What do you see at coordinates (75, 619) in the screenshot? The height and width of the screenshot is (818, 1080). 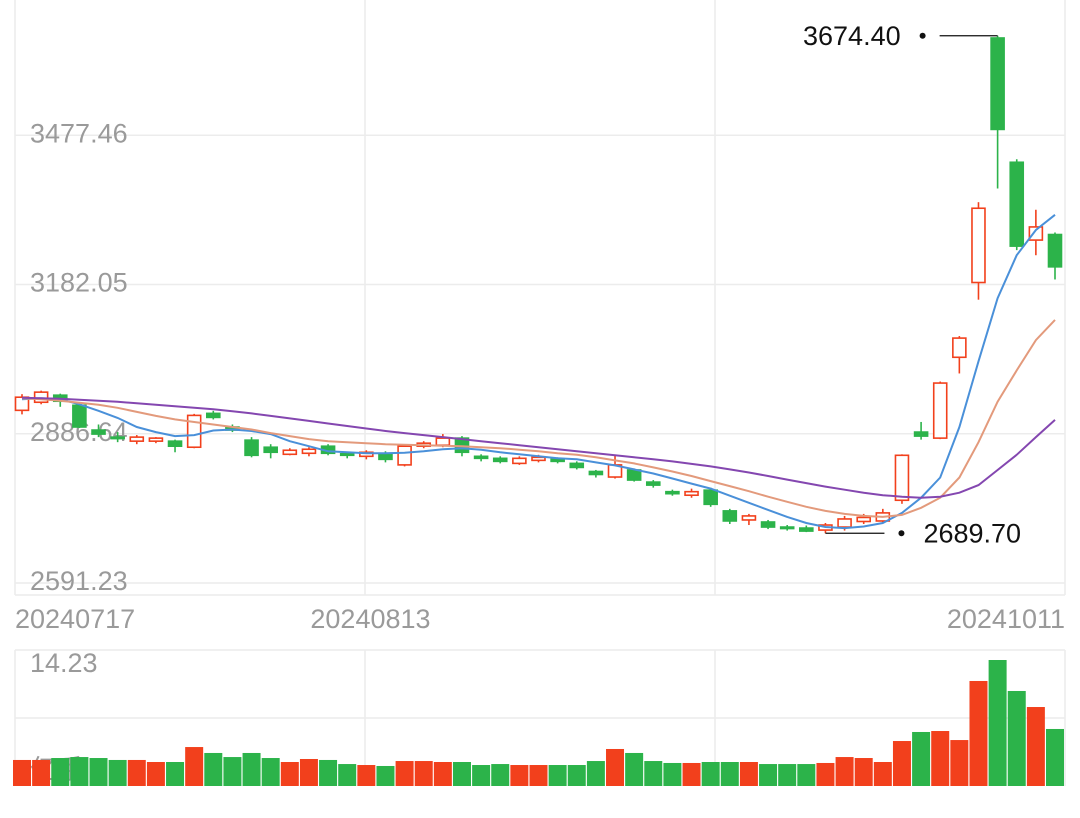 I see `x-tick-label: 20240717` at bounding box center [75, 619].